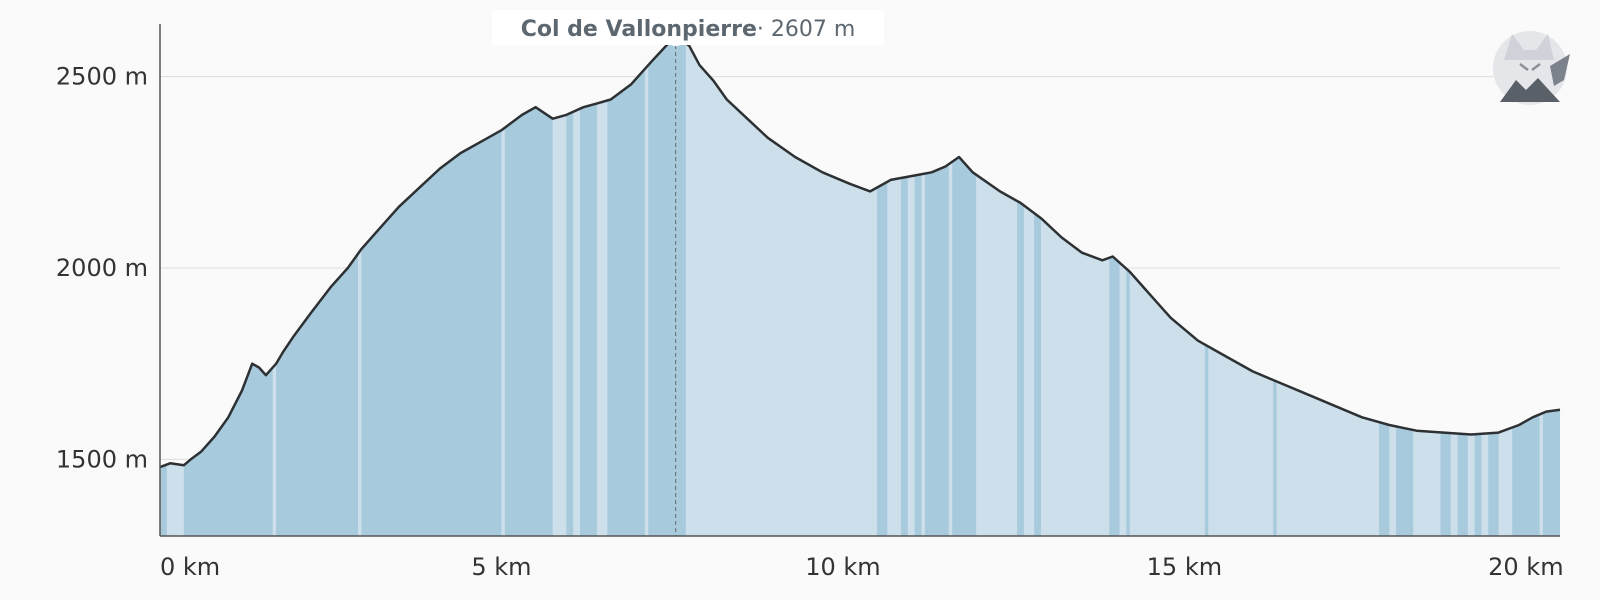 The width and height of the screenshot is (1600, 600). I want to click on peak-elevation: · 2607 m, so click(806, 29).